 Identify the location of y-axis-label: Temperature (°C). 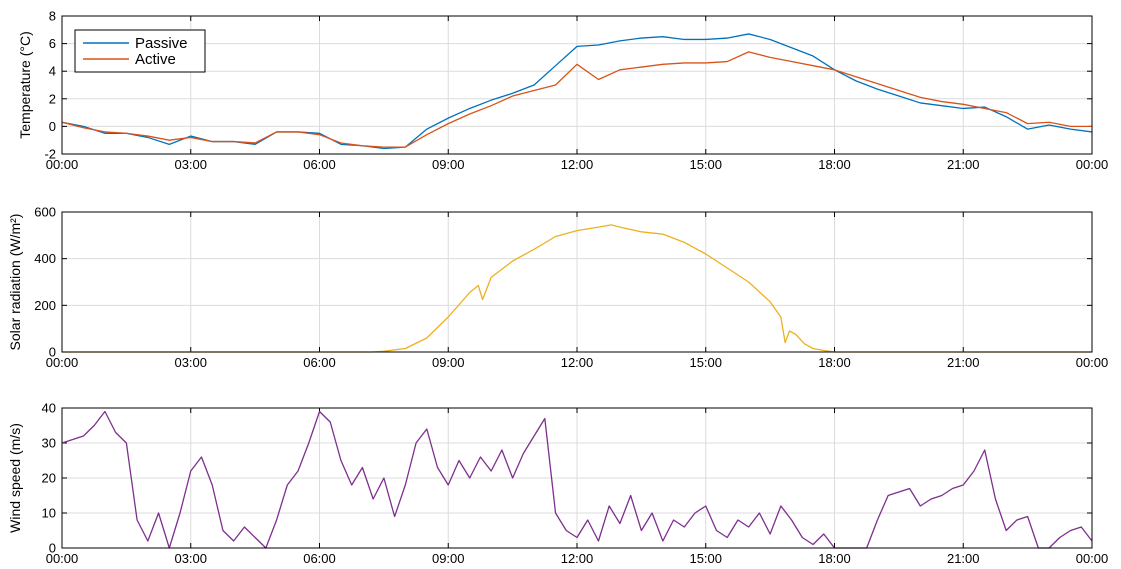
(25, 85).